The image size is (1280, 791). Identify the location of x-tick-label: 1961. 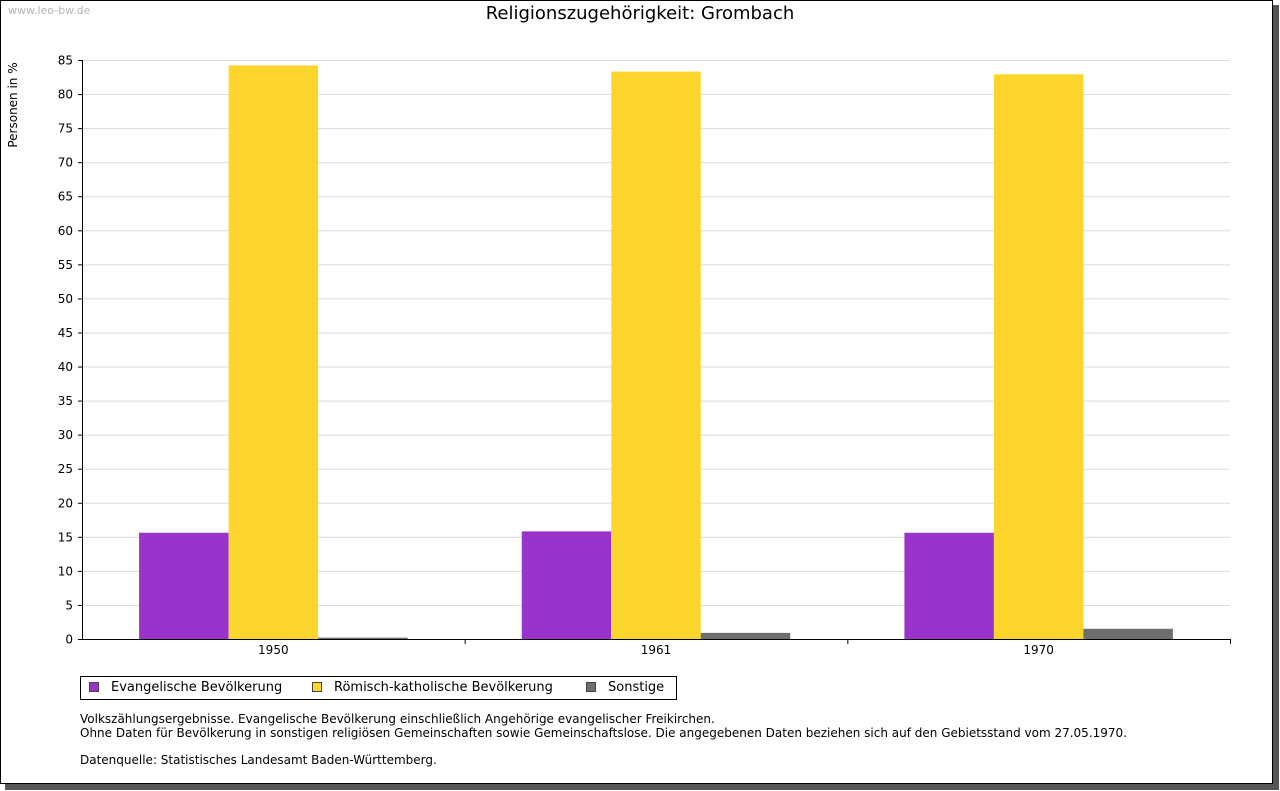
(656, 650).